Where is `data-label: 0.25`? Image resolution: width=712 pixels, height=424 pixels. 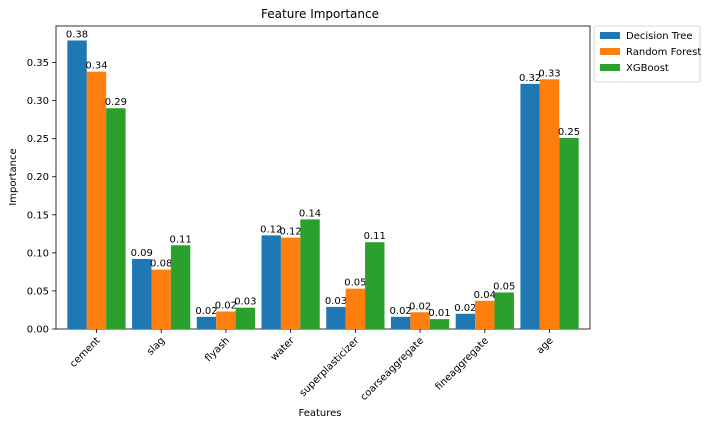
data-label: 0.25 is located at coordinates (569, 132).